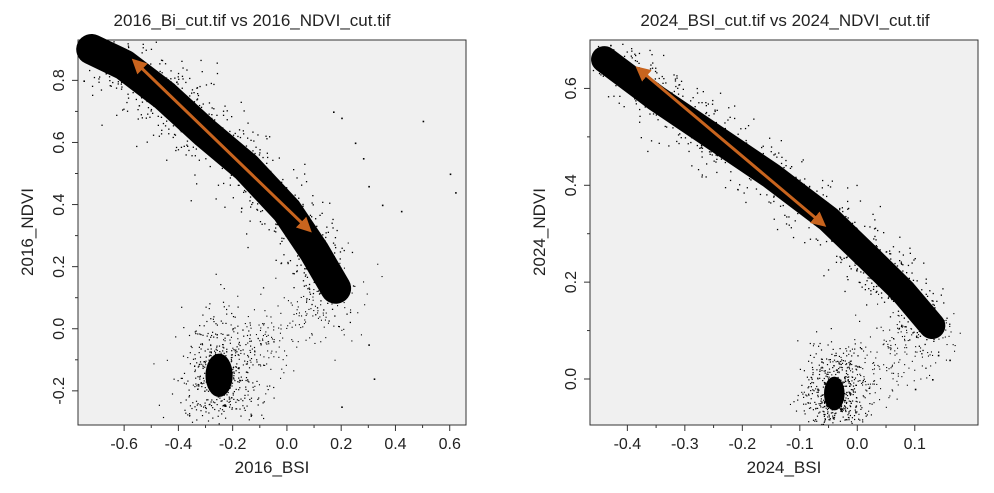 Image resolution: width=994 pixels, height=493 pixels. I want to click on chart-2-xlabel: 2024_BSI, so click(784, 467).